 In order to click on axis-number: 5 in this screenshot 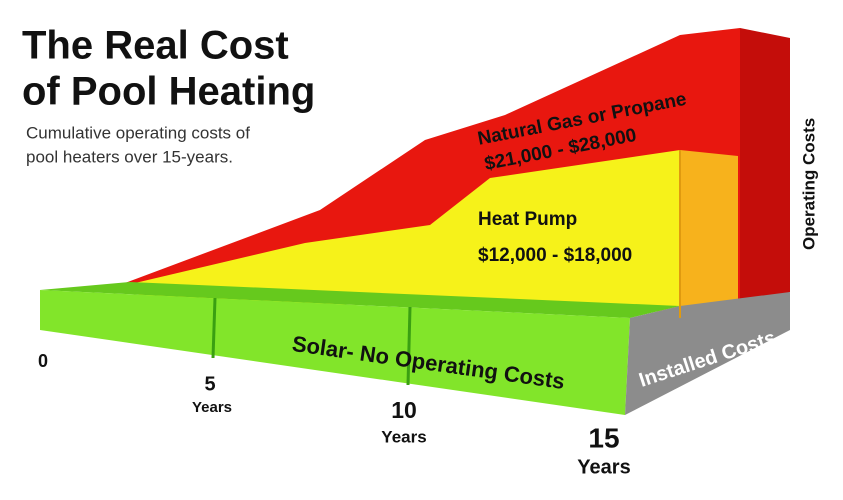, I will do `click(209, 384)`.